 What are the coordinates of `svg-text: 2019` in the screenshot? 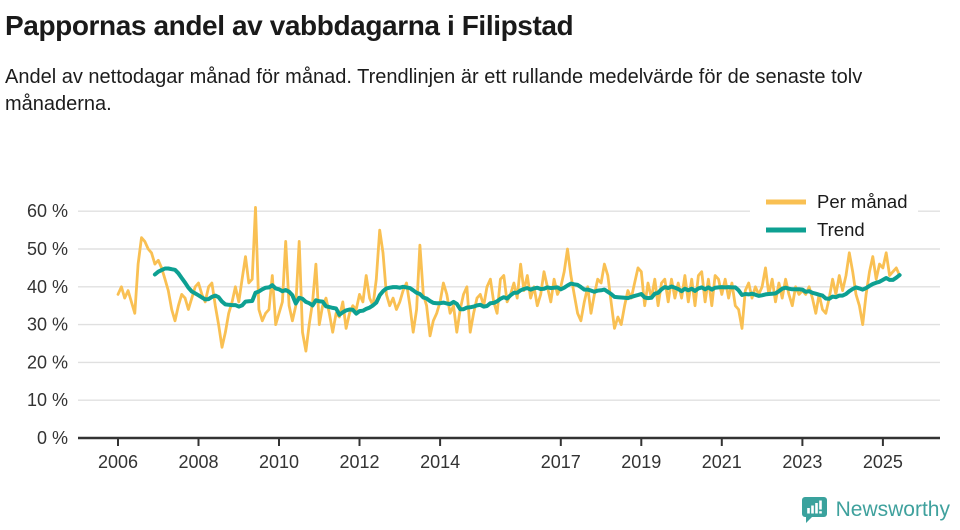 It's located at (641, 462).